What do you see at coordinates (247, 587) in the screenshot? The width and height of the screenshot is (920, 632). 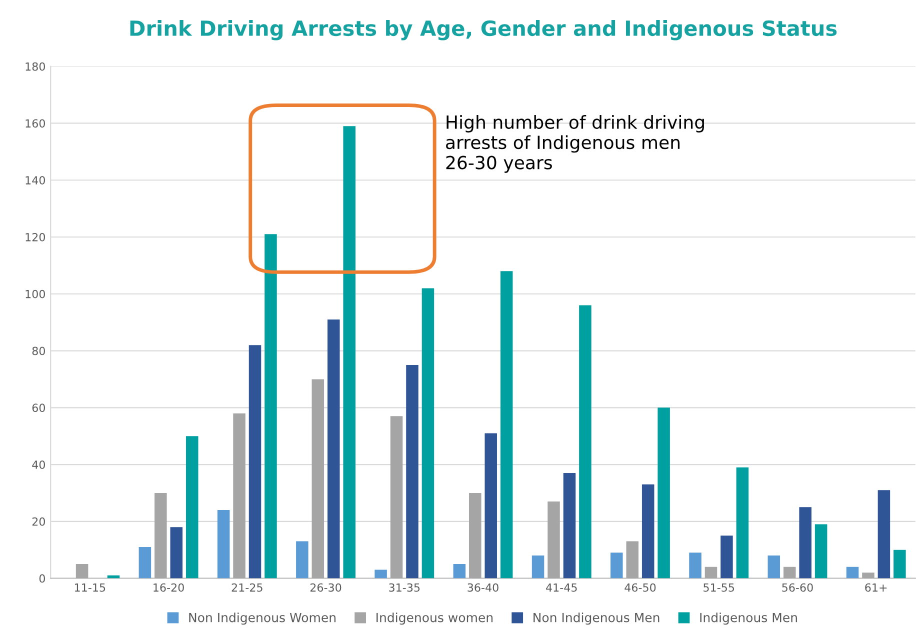 I see `x-tick-label: 21-25` at bounding box center [247, 587].